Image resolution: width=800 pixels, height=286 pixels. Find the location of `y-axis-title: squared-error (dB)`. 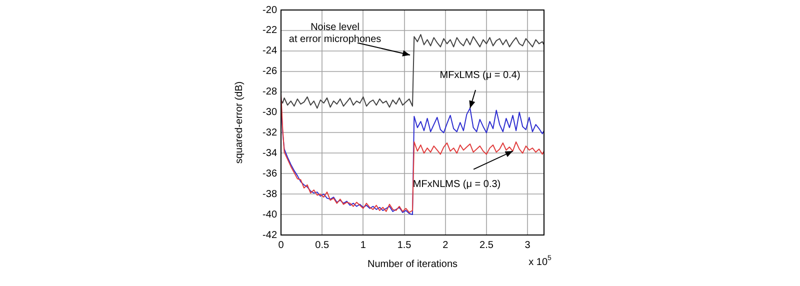

y-axis-title: squared-error (dB) is located at coordinates (239, 122).